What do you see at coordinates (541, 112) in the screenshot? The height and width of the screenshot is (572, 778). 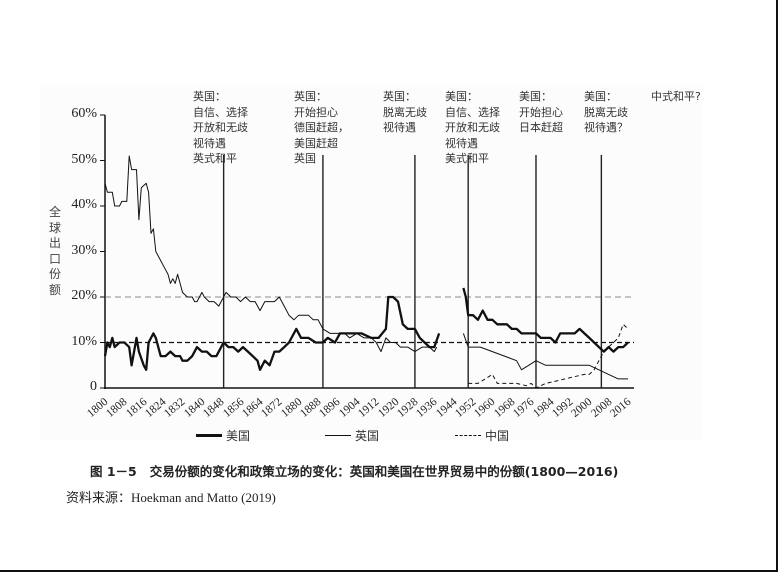 I see `annotation-us-worry: 美国： 开始担心 日本赶超` at bounding box center [541, 112].